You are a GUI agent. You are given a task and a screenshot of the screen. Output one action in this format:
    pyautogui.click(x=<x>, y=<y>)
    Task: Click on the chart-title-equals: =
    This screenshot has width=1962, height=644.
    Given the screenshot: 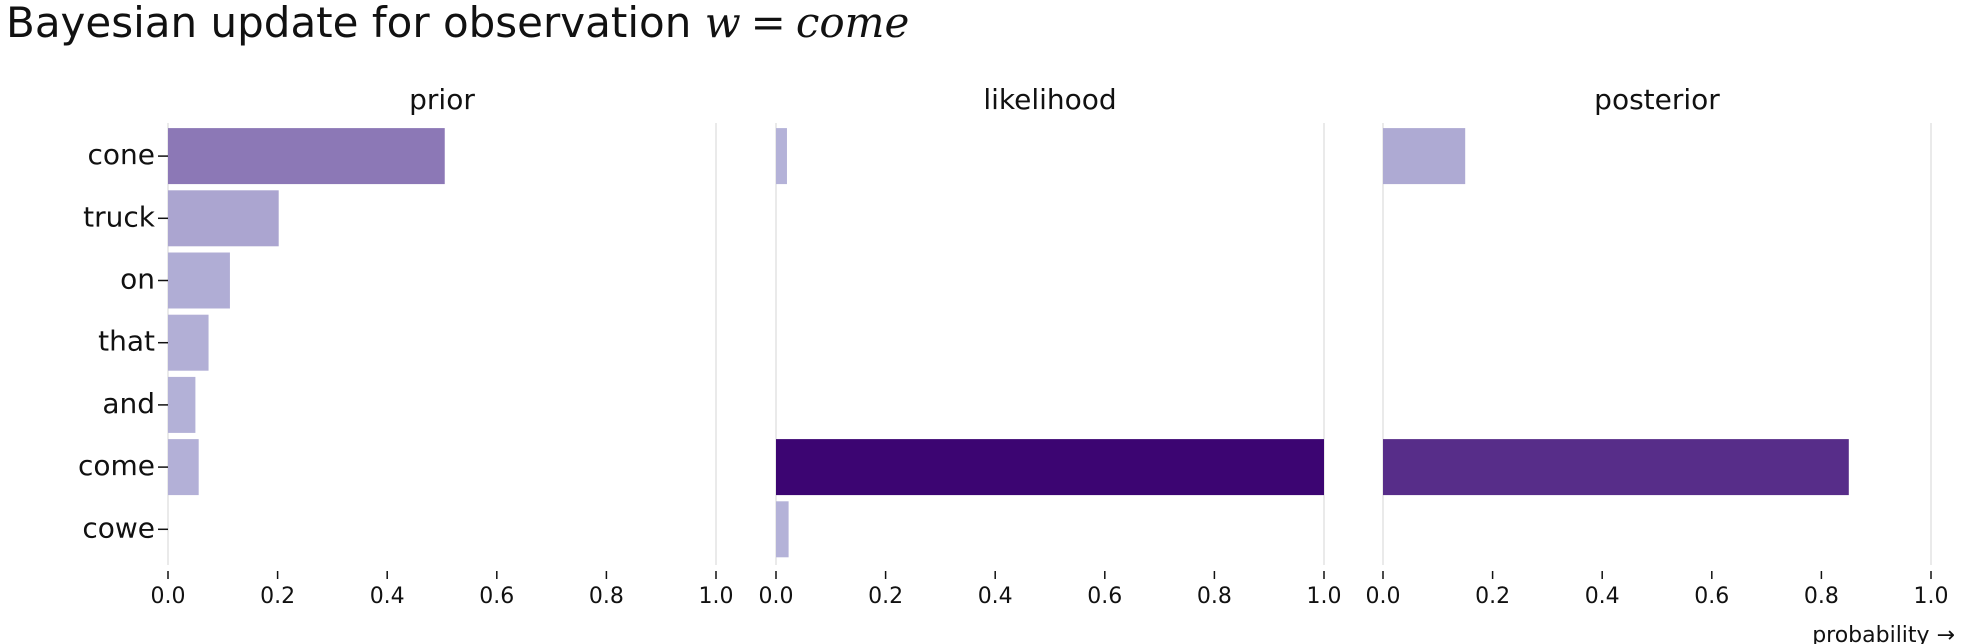 What is the action you would take?
    pyautogui.click(x=768, y=23)
    